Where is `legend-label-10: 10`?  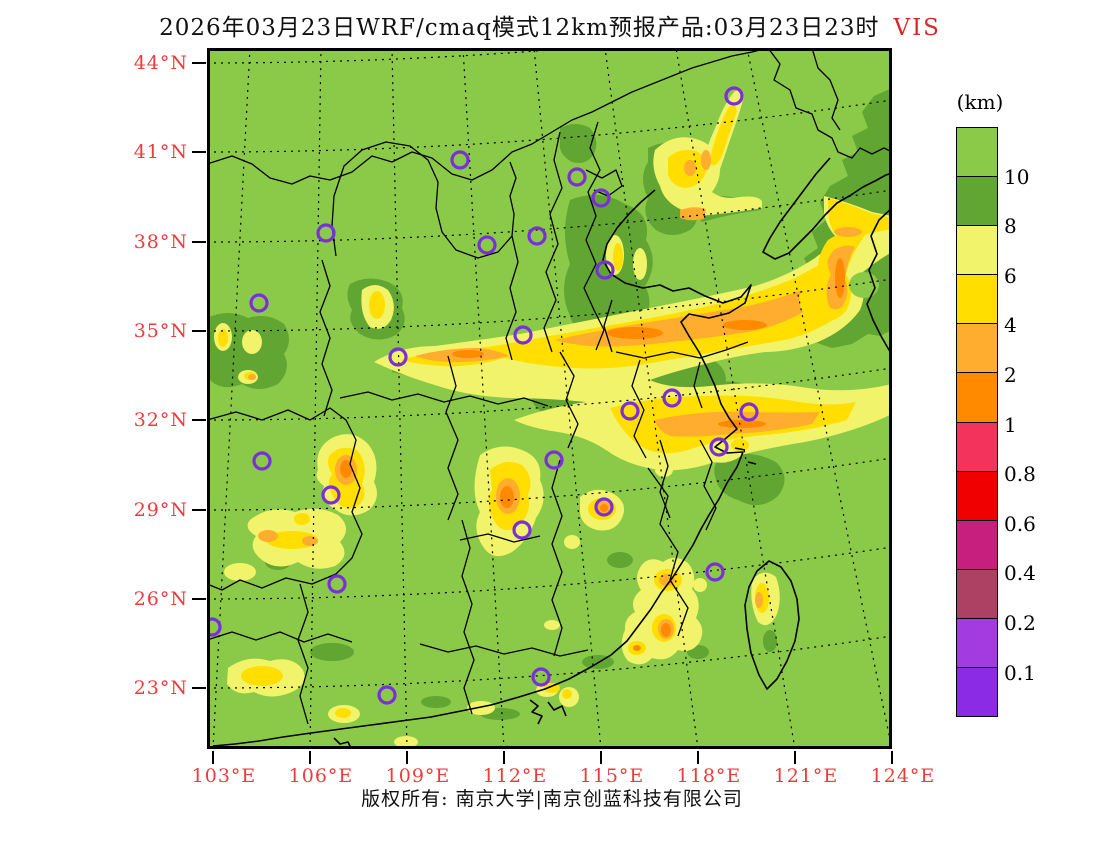
legend-label-10: 10 is located at coordinates (1017, 177).